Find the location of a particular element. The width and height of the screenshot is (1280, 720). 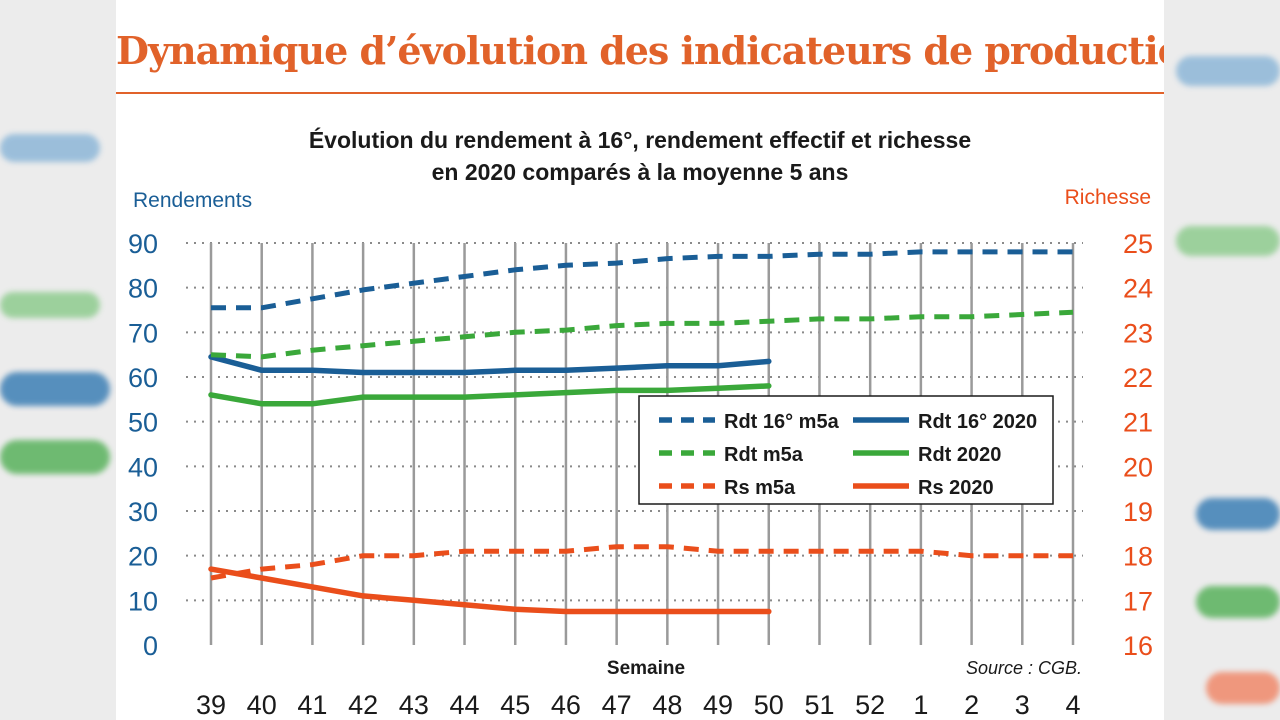

background-blur-green-left is located at coordinates (55, 457).